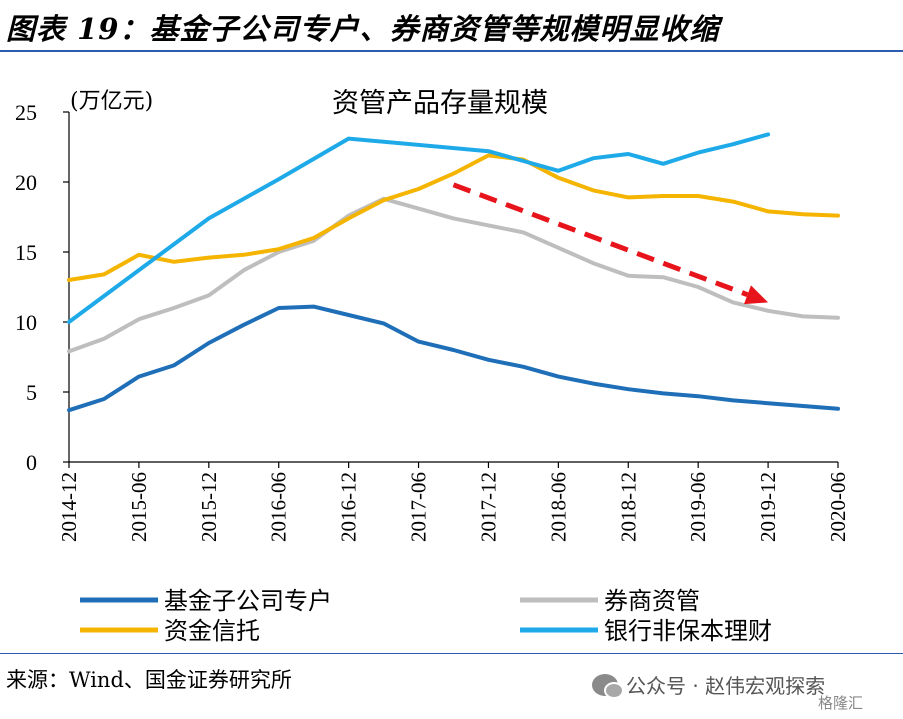 This screenshot has height=719, width=903. Describe the element at coordinates (26, 112) in the screenshot. I see `y-tick-label: 25` at that location.